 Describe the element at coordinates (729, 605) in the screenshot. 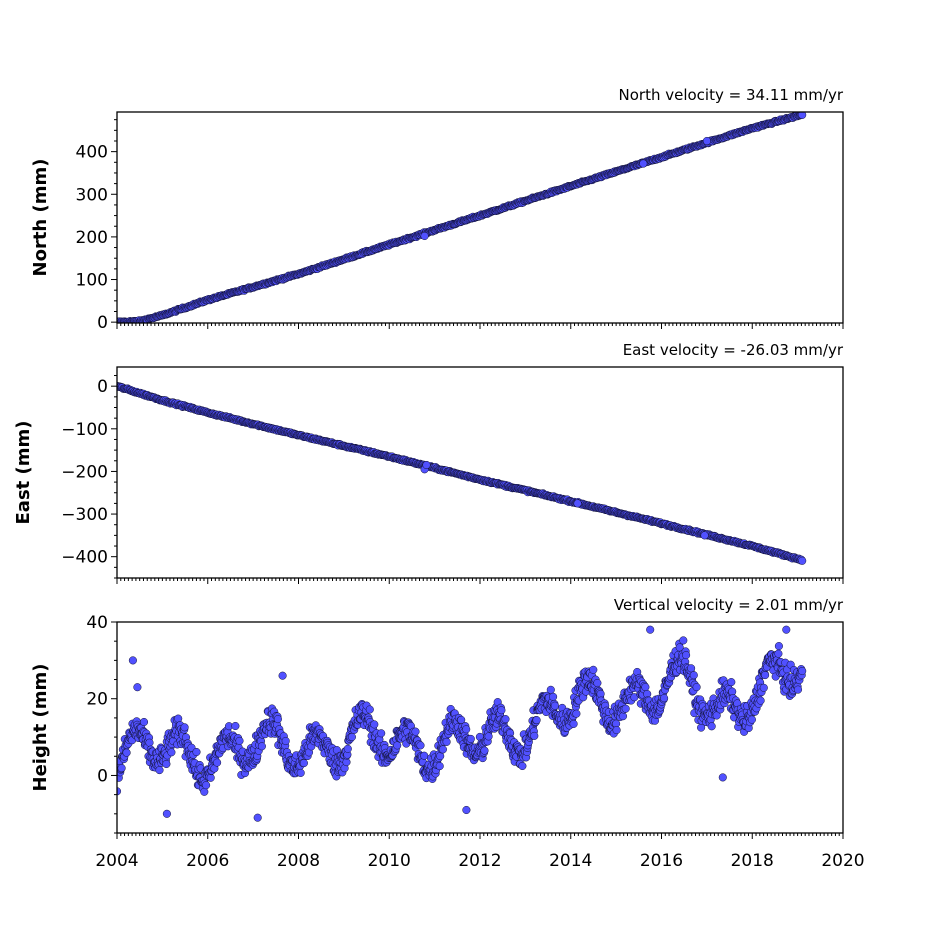

I see `height-velocity-title: Vertical velocity = 2.01 mm/yr` at that location.